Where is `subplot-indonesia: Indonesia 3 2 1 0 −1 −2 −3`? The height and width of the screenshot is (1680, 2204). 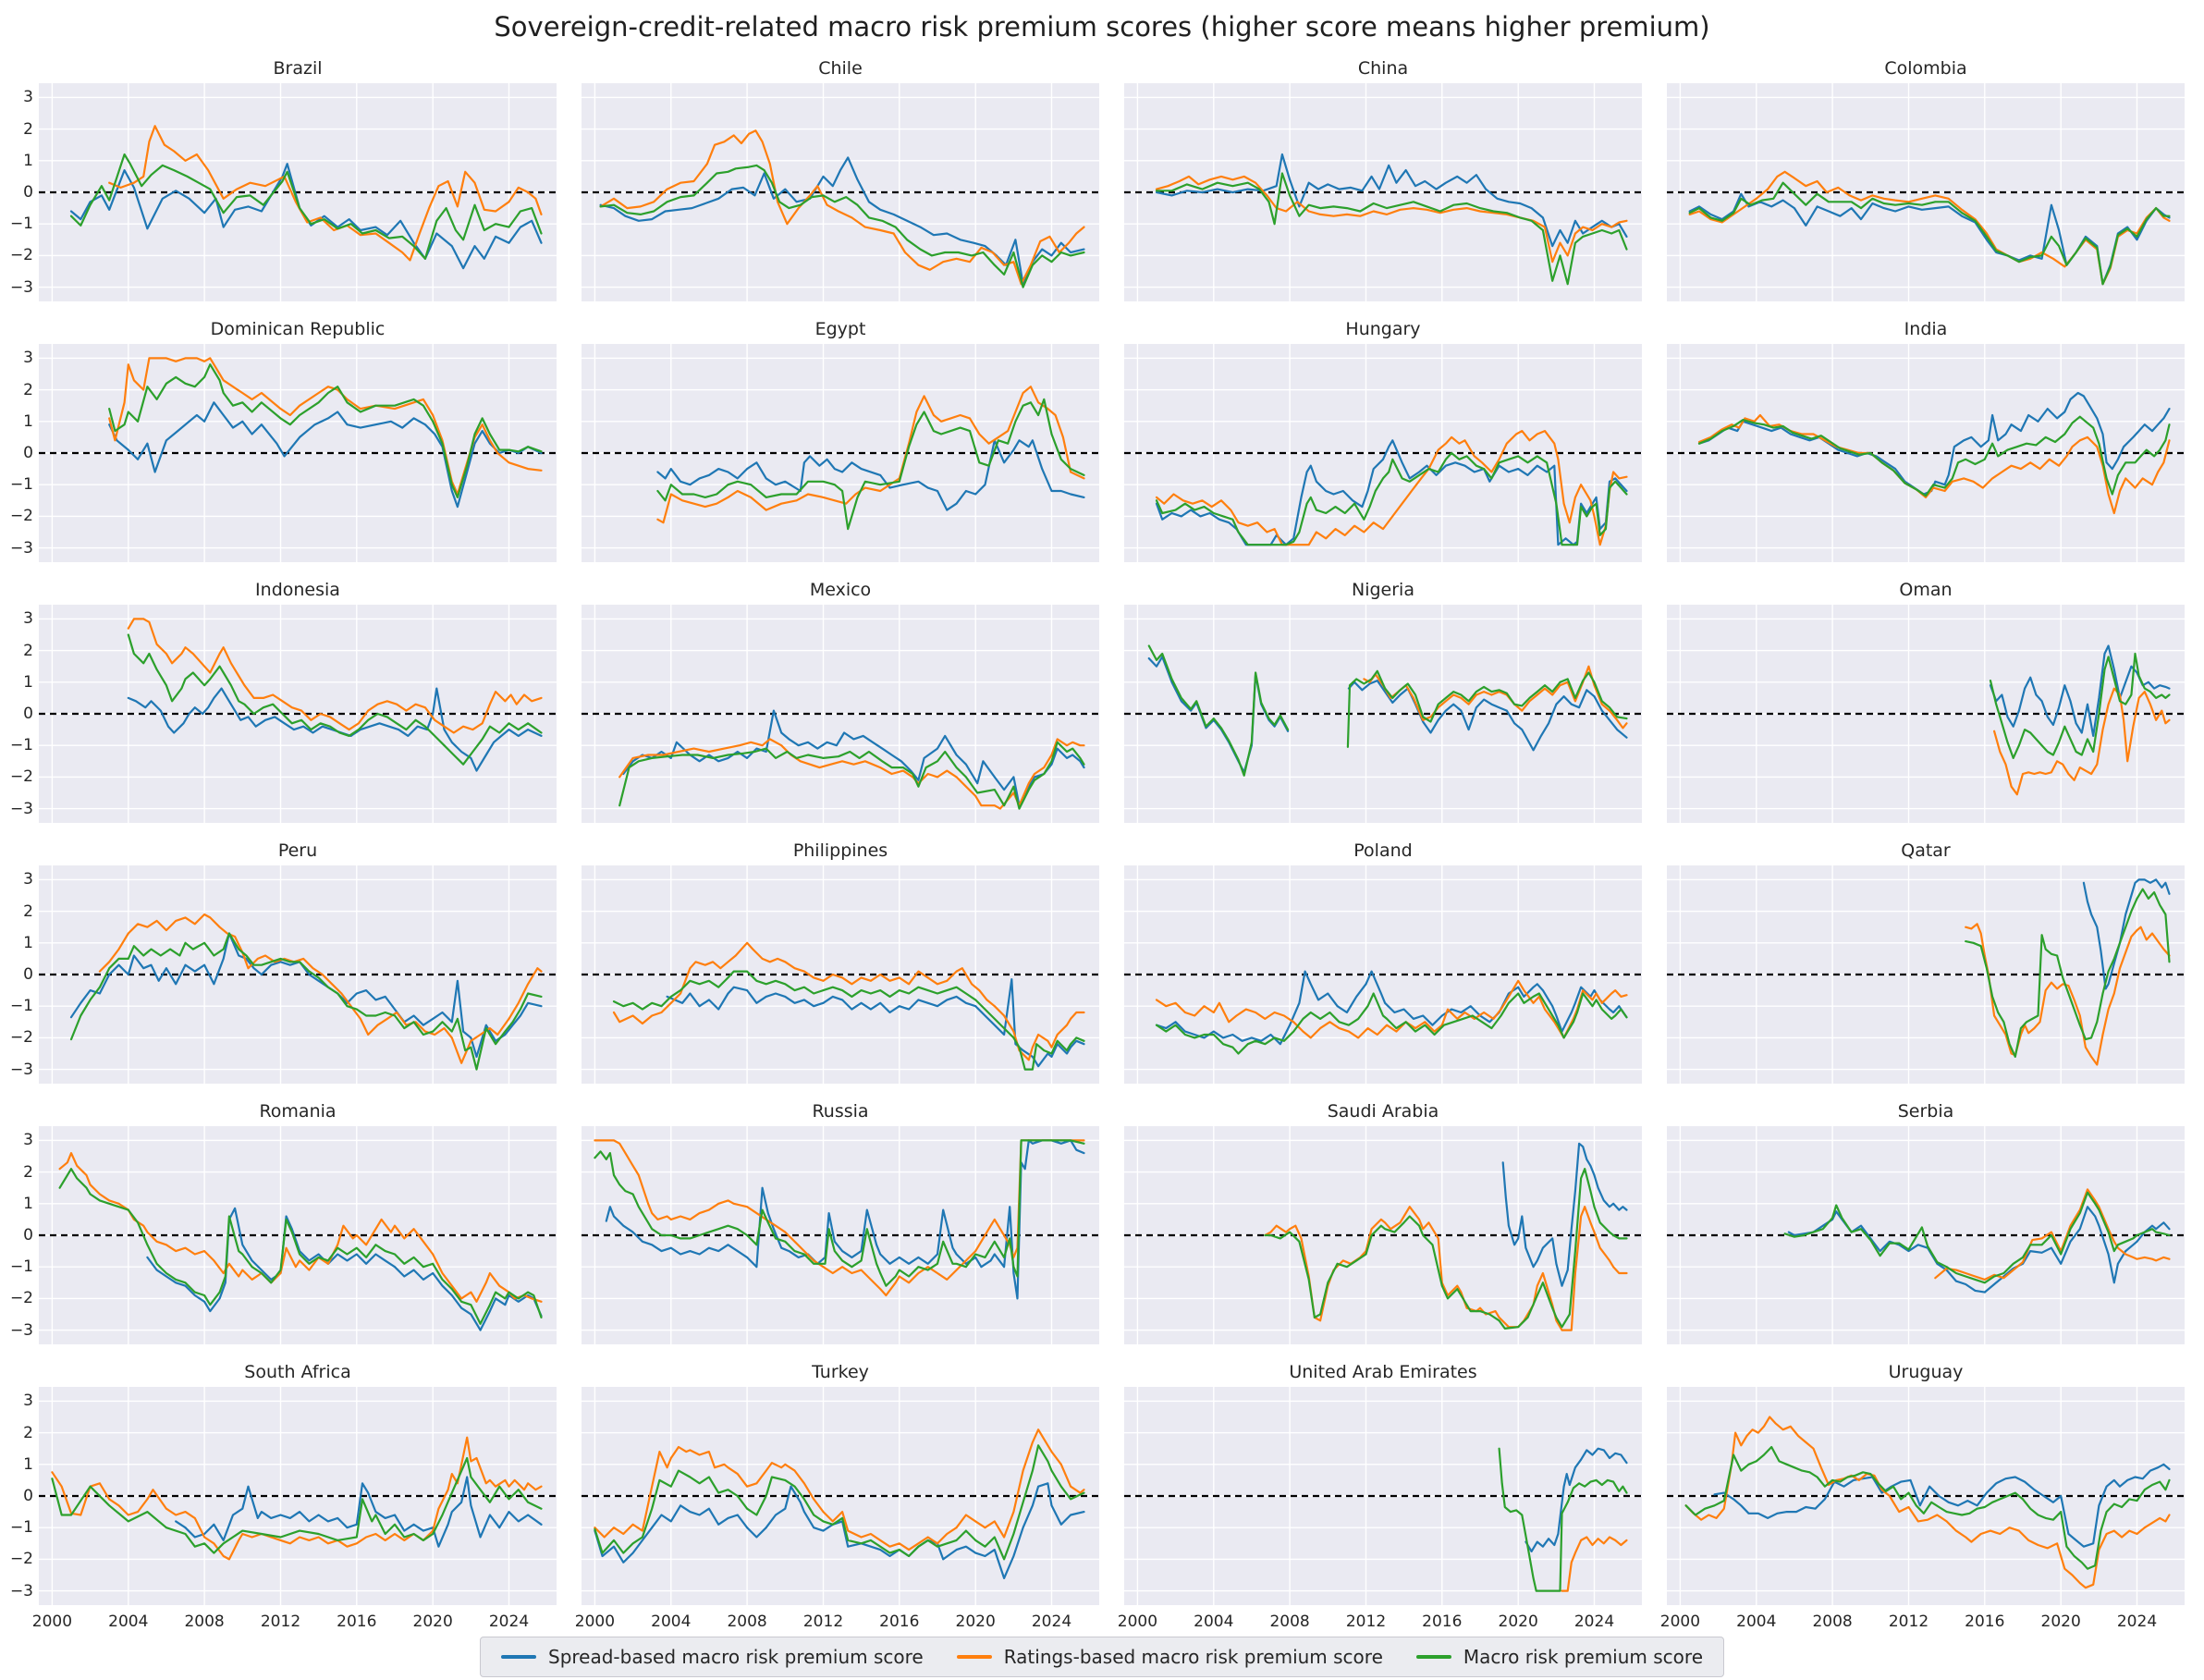
subplot-indonesia: Indonesia 3 2 1 0 −1 −2 −3 is located at coordinates (283, 698).